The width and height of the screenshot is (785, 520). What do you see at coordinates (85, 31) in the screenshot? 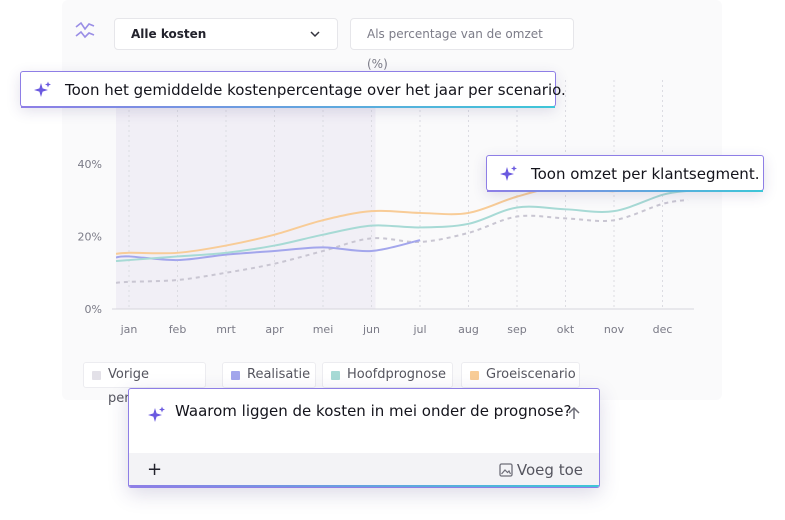
I see `line-chart-icon` at bounding box center [85, 31].